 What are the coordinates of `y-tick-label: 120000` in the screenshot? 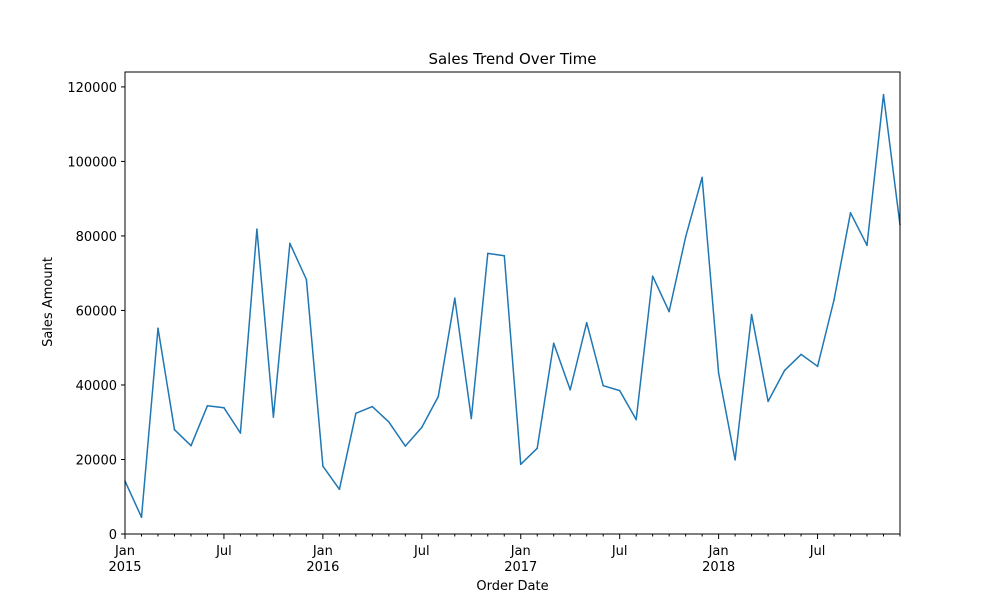 It's located at (92, 88).